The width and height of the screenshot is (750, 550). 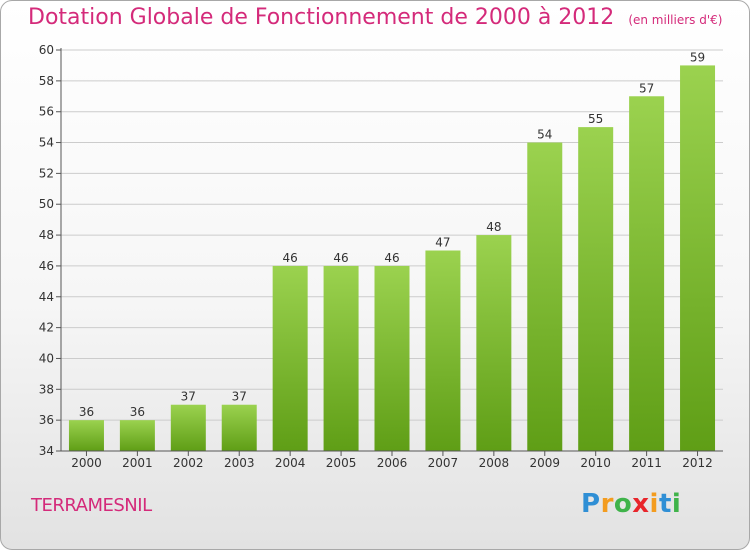 What do you see at coordinates (392, 463) in the screenshot?
I see `x-tick-label: 2006` at bounding box center [392, 463].